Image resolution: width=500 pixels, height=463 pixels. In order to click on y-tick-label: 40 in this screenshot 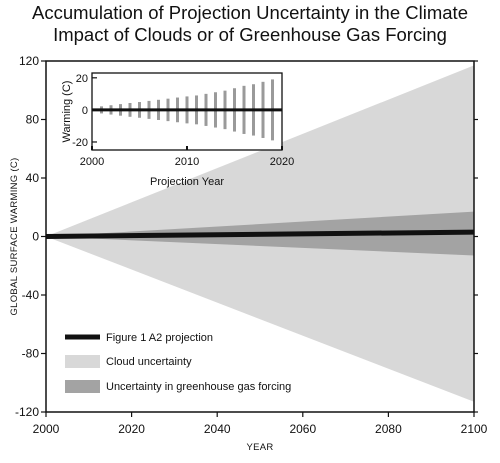, I will do `click(33, 178)`.